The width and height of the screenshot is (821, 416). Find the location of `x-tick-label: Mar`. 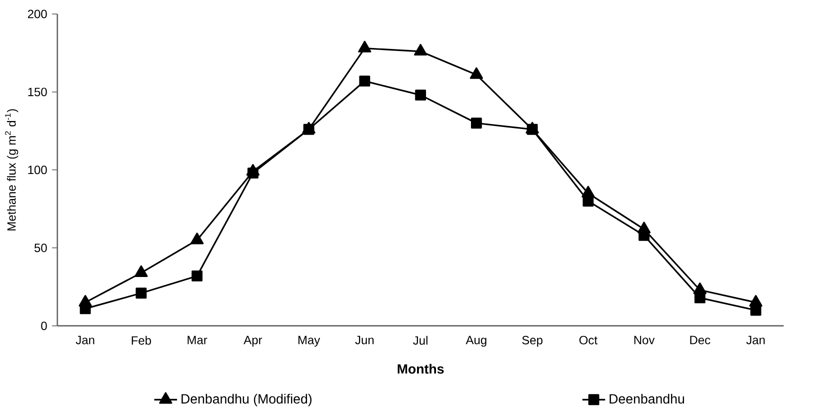

x-tick-label: Mar is located at coordinates (198, 340).